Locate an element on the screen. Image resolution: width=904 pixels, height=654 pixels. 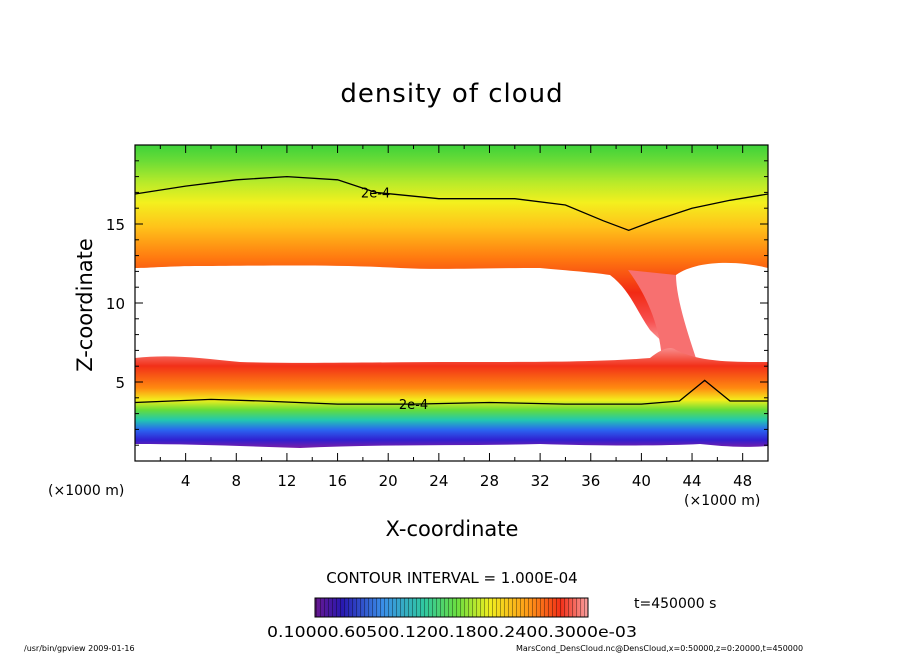
x-unit-left: (×1000 m) is located at coordinates (86, 491).